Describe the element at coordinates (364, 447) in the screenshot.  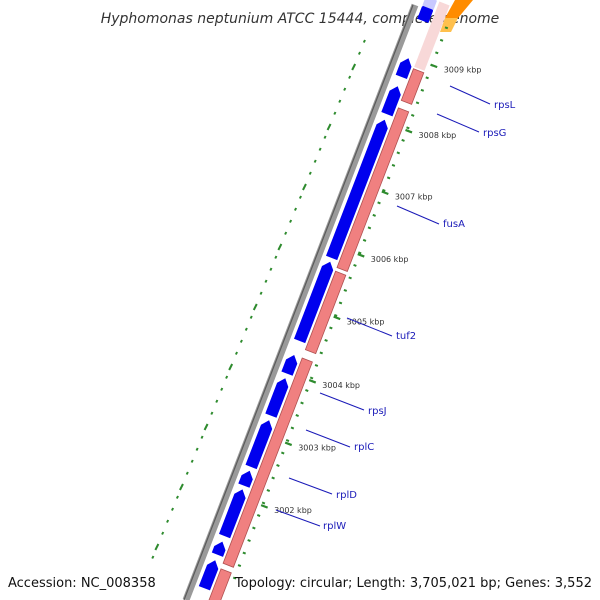
I see `gene-label-rplC: rplC` at that location.